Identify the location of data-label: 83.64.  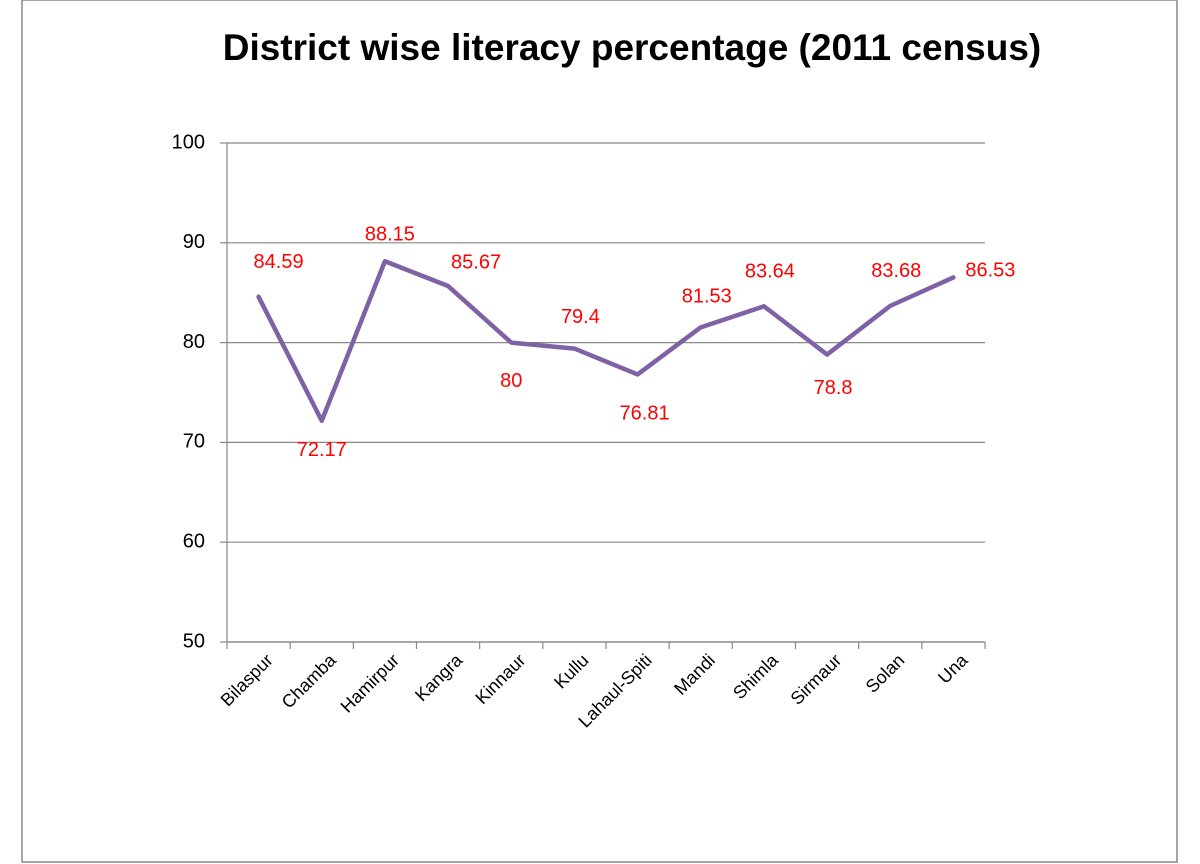
(770, 272).